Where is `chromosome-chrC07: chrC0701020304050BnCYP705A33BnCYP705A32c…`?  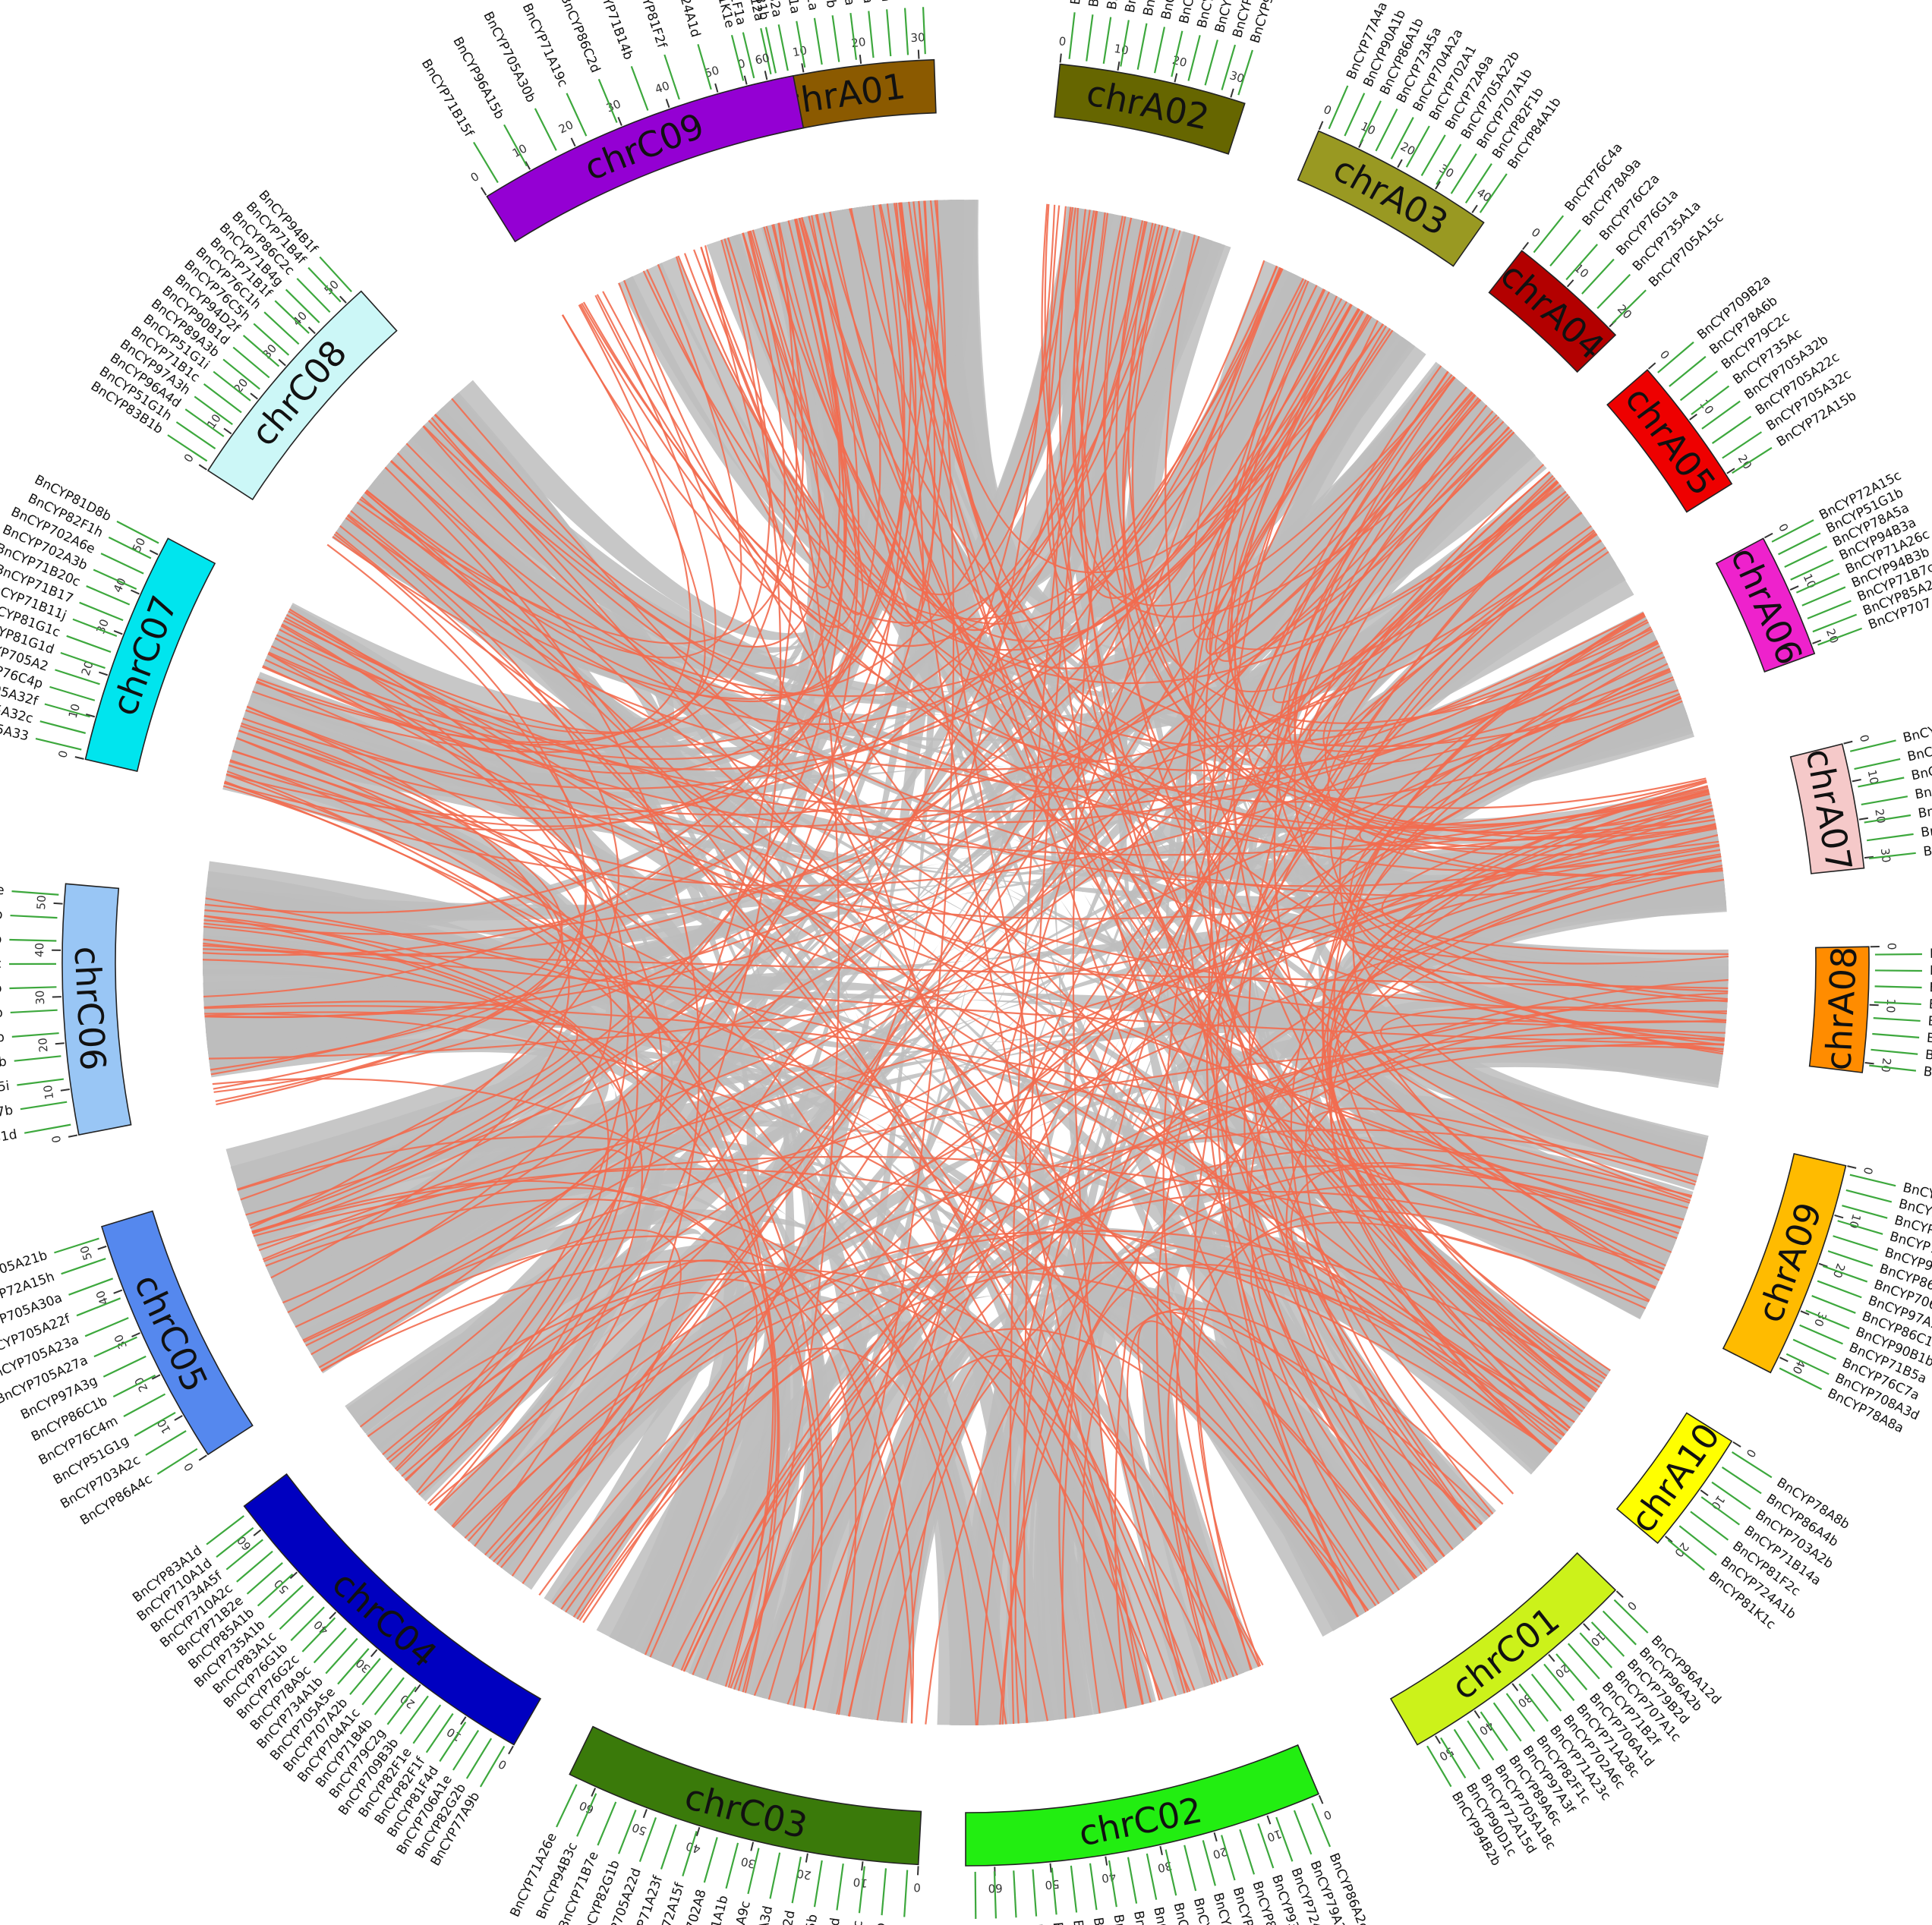 chromosome-chrC07: chrC0701020304050BnCYP705A33BnCYP705A32c… is located at coordinates (108, 622).